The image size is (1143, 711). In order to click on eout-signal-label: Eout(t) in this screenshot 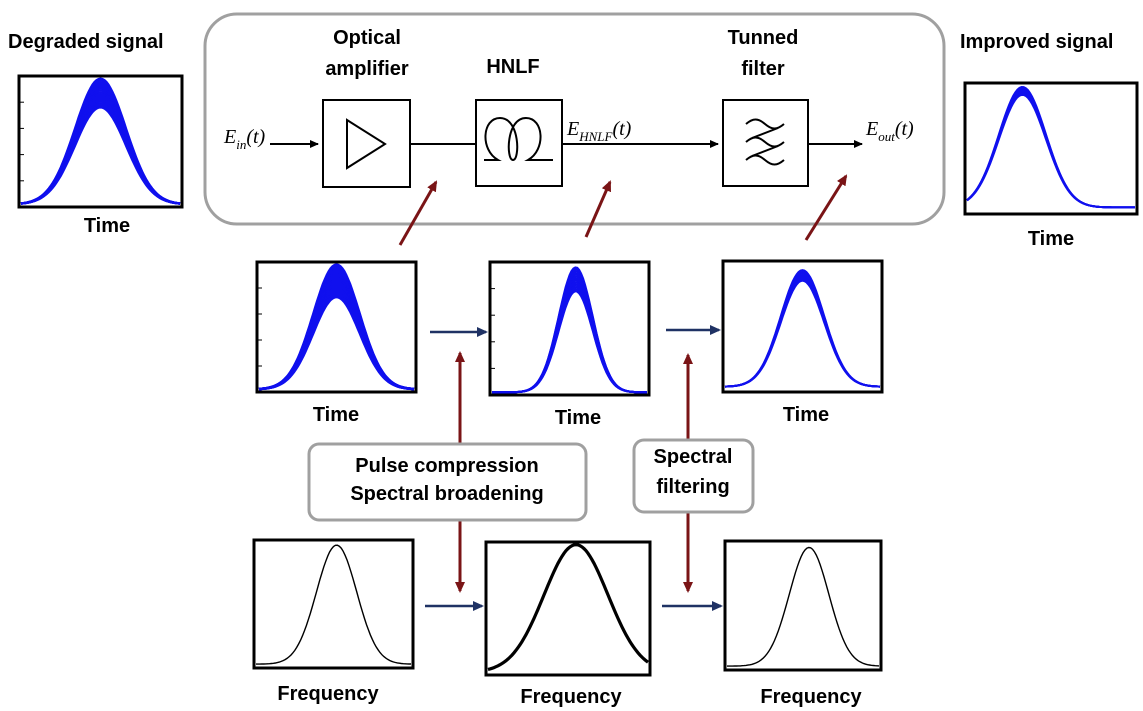, I will do `click(889, 131)`.